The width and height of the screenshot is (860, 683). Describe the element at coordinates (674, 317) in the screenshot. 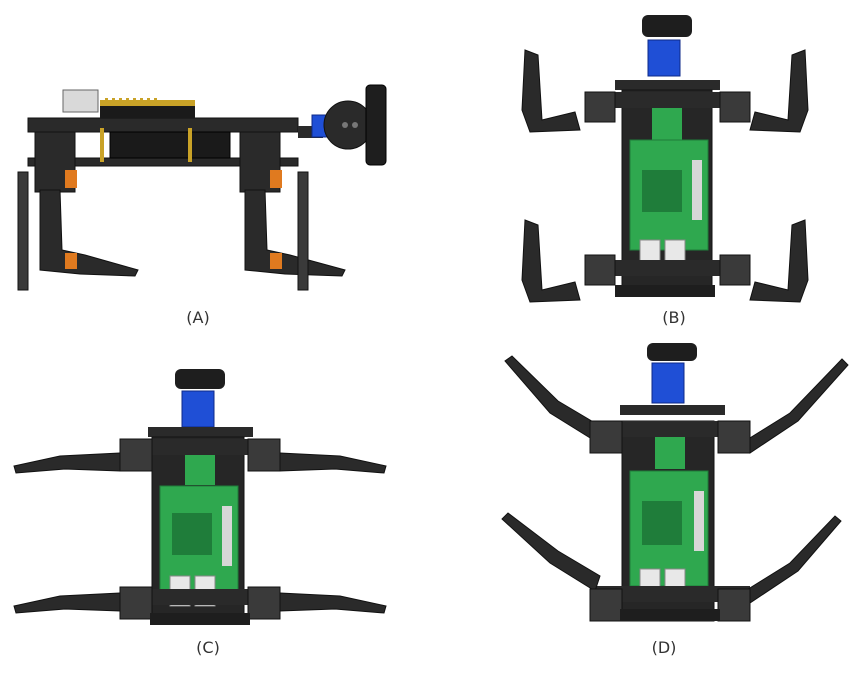

I see `panel-label-b: (B)` at that location.